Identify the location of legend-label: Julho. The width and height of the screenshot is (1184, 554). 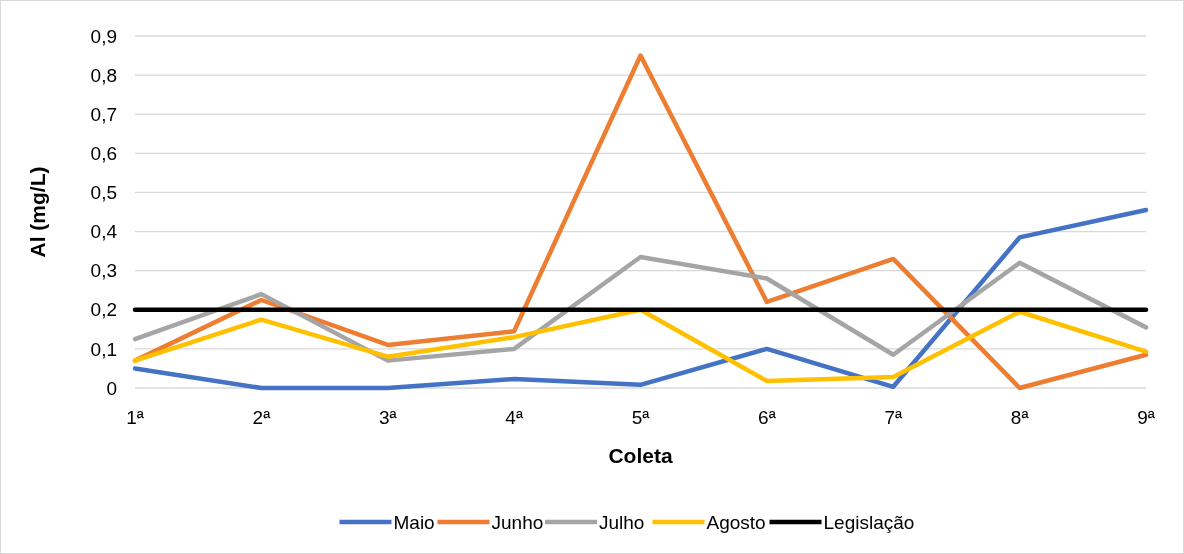
(622, 522).